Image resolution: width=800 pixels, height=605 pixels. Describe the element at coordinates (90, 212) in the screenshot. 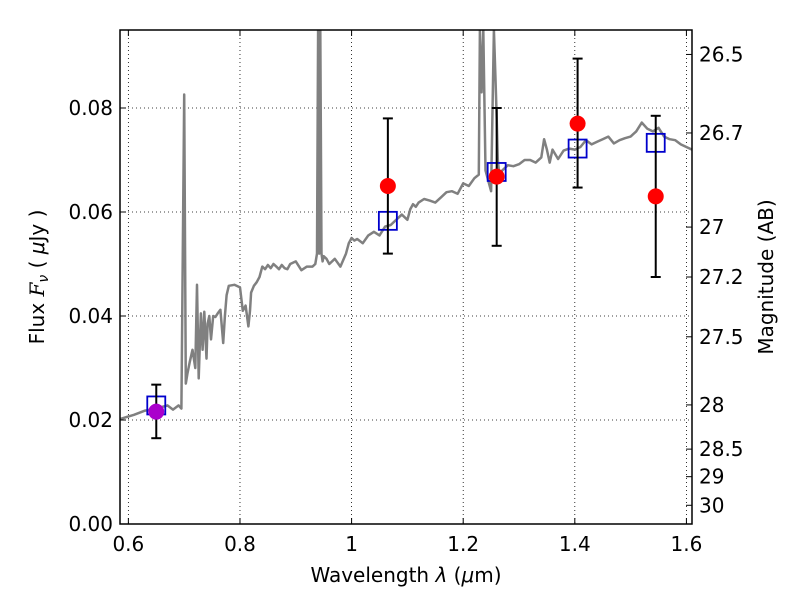

I see `y-tick-label: 0.06` at that location.